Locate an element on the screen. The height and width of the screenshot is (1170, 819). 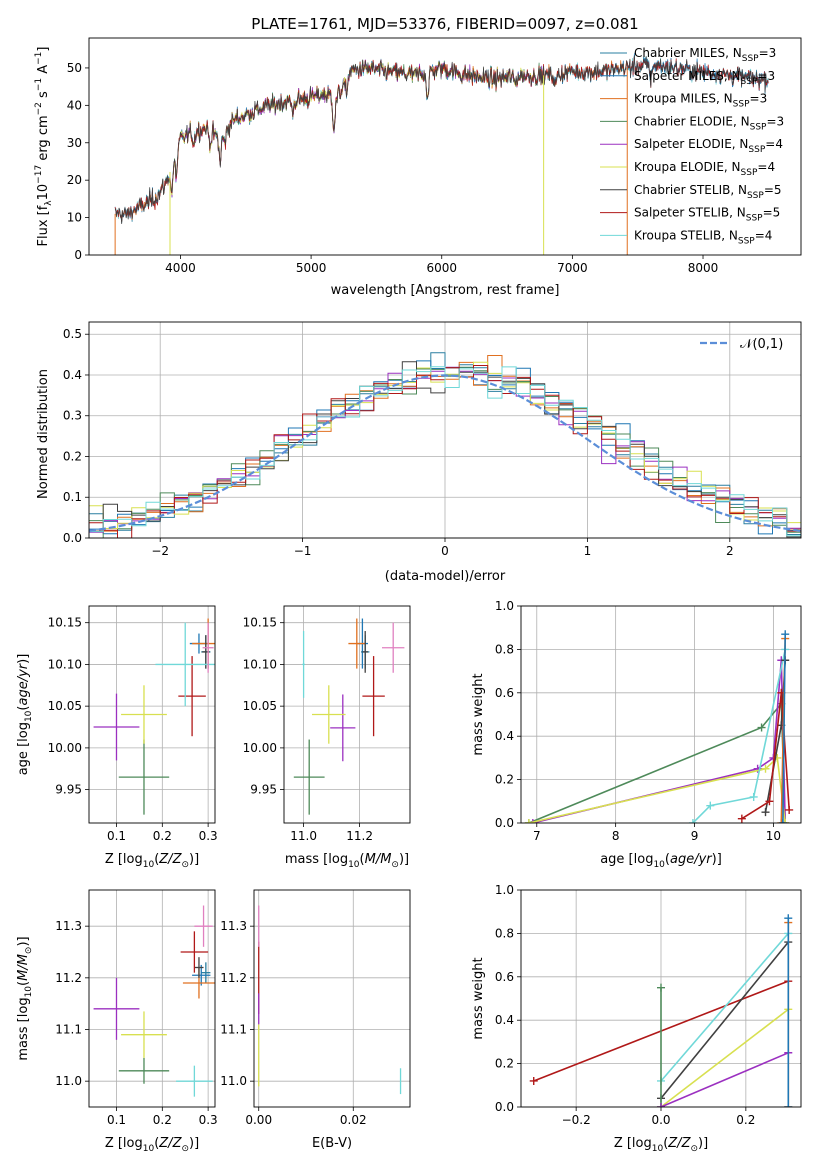
y-tick-label: 10.05 is located at coordinates (260, 706).